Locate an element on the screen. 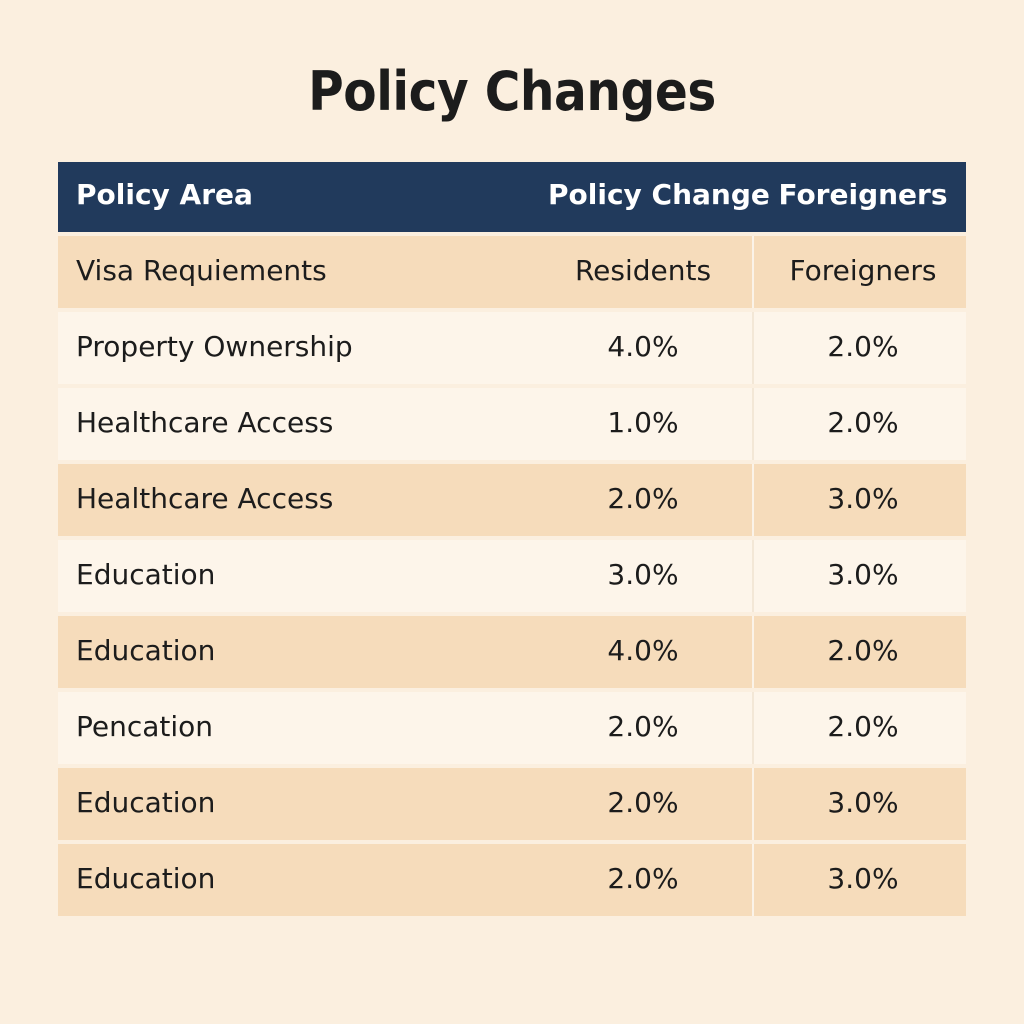 This screenshot has height=1024, width=1024. table-row: Visa Requiements Residents Foreigners is located at coordinates (512, 272).